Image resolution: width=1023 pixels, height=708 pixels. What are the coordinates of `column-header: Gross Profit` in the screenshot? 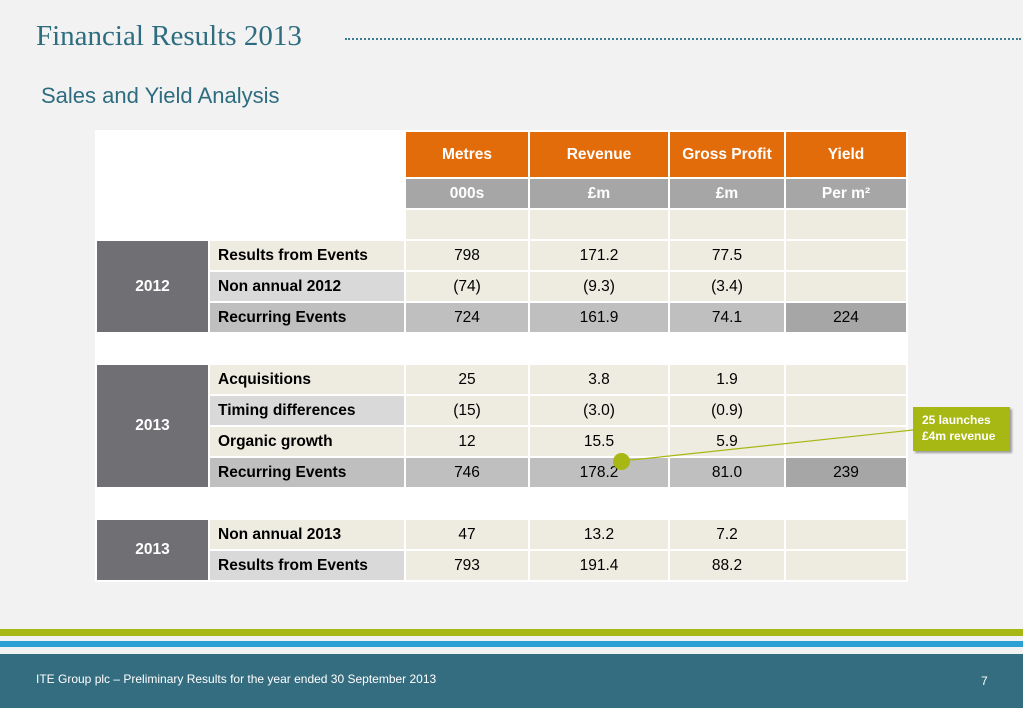 It's located at (727, 154).